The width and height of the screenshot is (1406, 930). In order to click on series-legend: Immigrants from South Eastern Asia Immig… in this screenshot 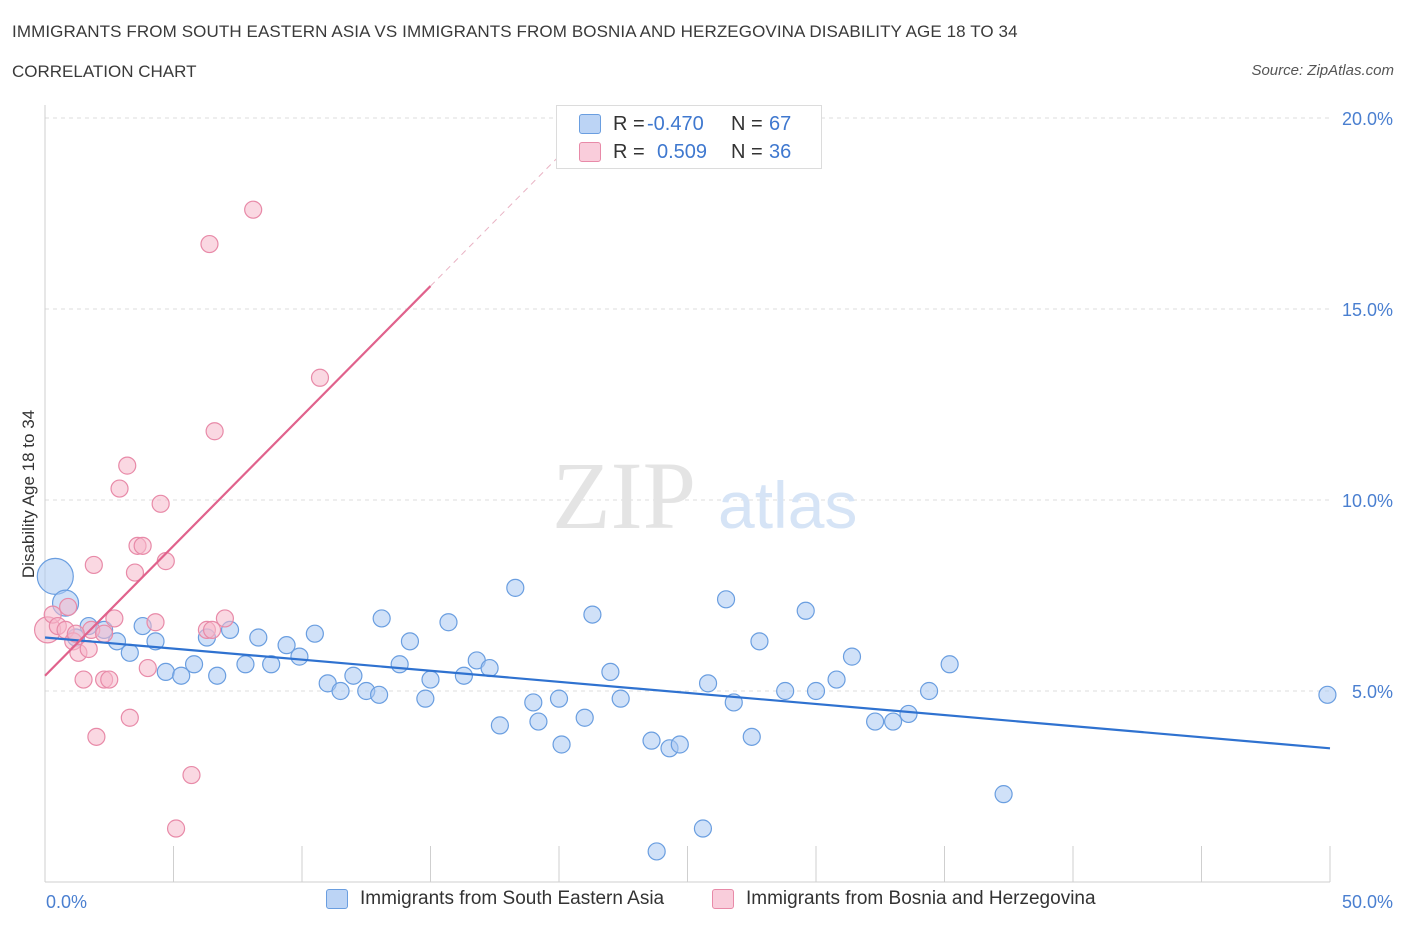, I will do `click(703, 902)`.